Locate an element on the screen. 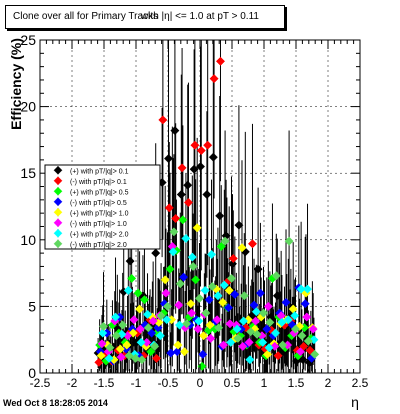  y-axis-title: Efficiency (%) is located at coordinates (16, 84).